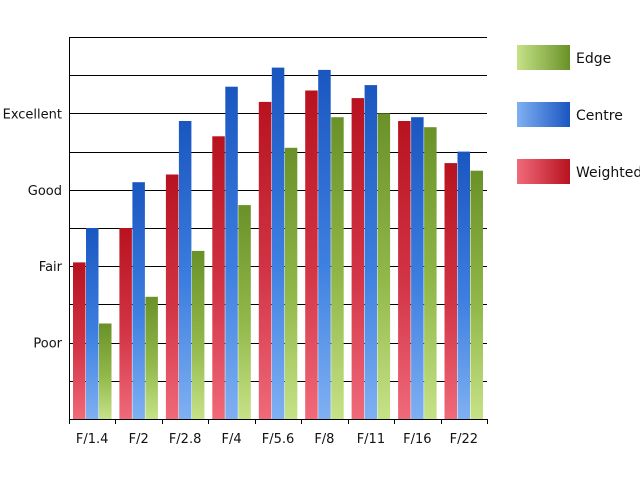  I want to click on x-tick-label: F/11, so click(371, 439).